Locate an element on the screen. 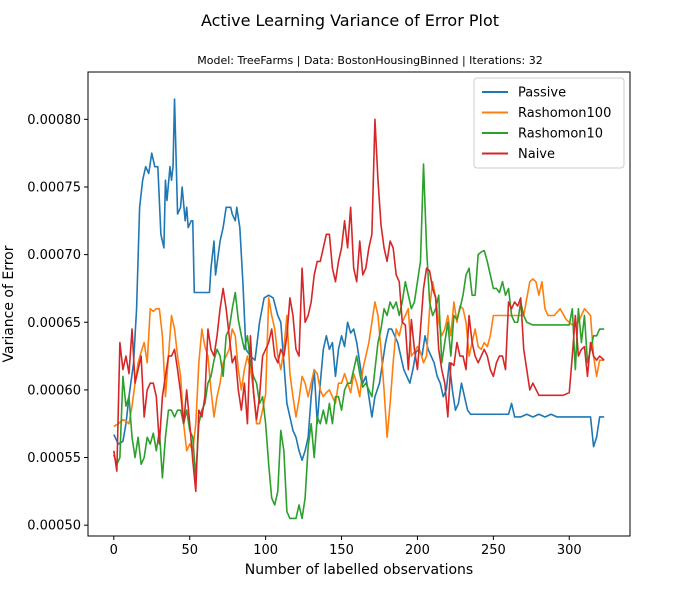 This screenshot has width=700, height=600. y-tick-label: 0.00050 is located at coordinates (54, 526).